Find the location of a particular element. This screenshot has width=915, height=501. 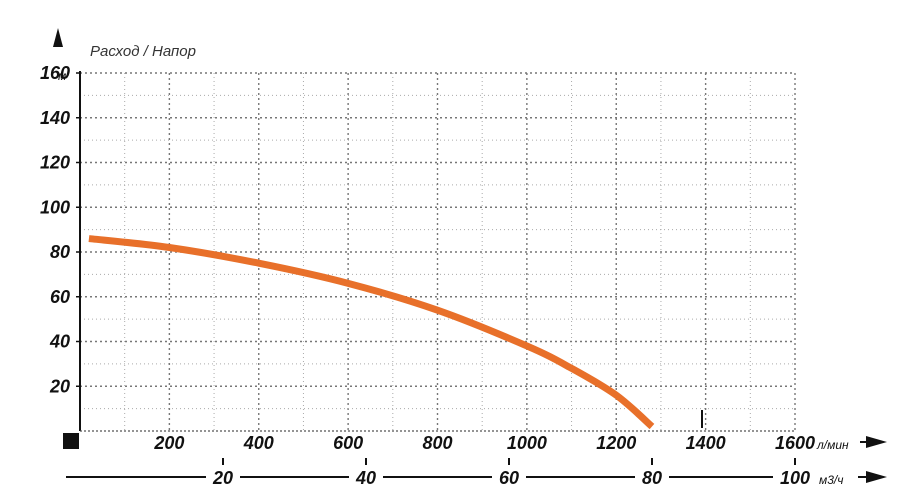

x-tick-label: 1600 is located at coordinates (795, 443).